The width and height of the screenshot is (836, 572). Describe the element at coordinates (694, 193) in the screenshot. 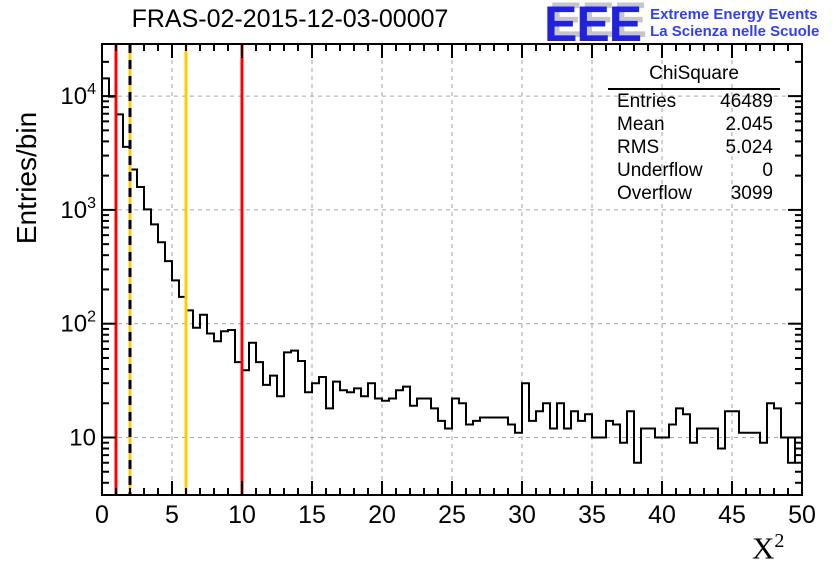

I see `stats-row: Overflow 3099` at that location.